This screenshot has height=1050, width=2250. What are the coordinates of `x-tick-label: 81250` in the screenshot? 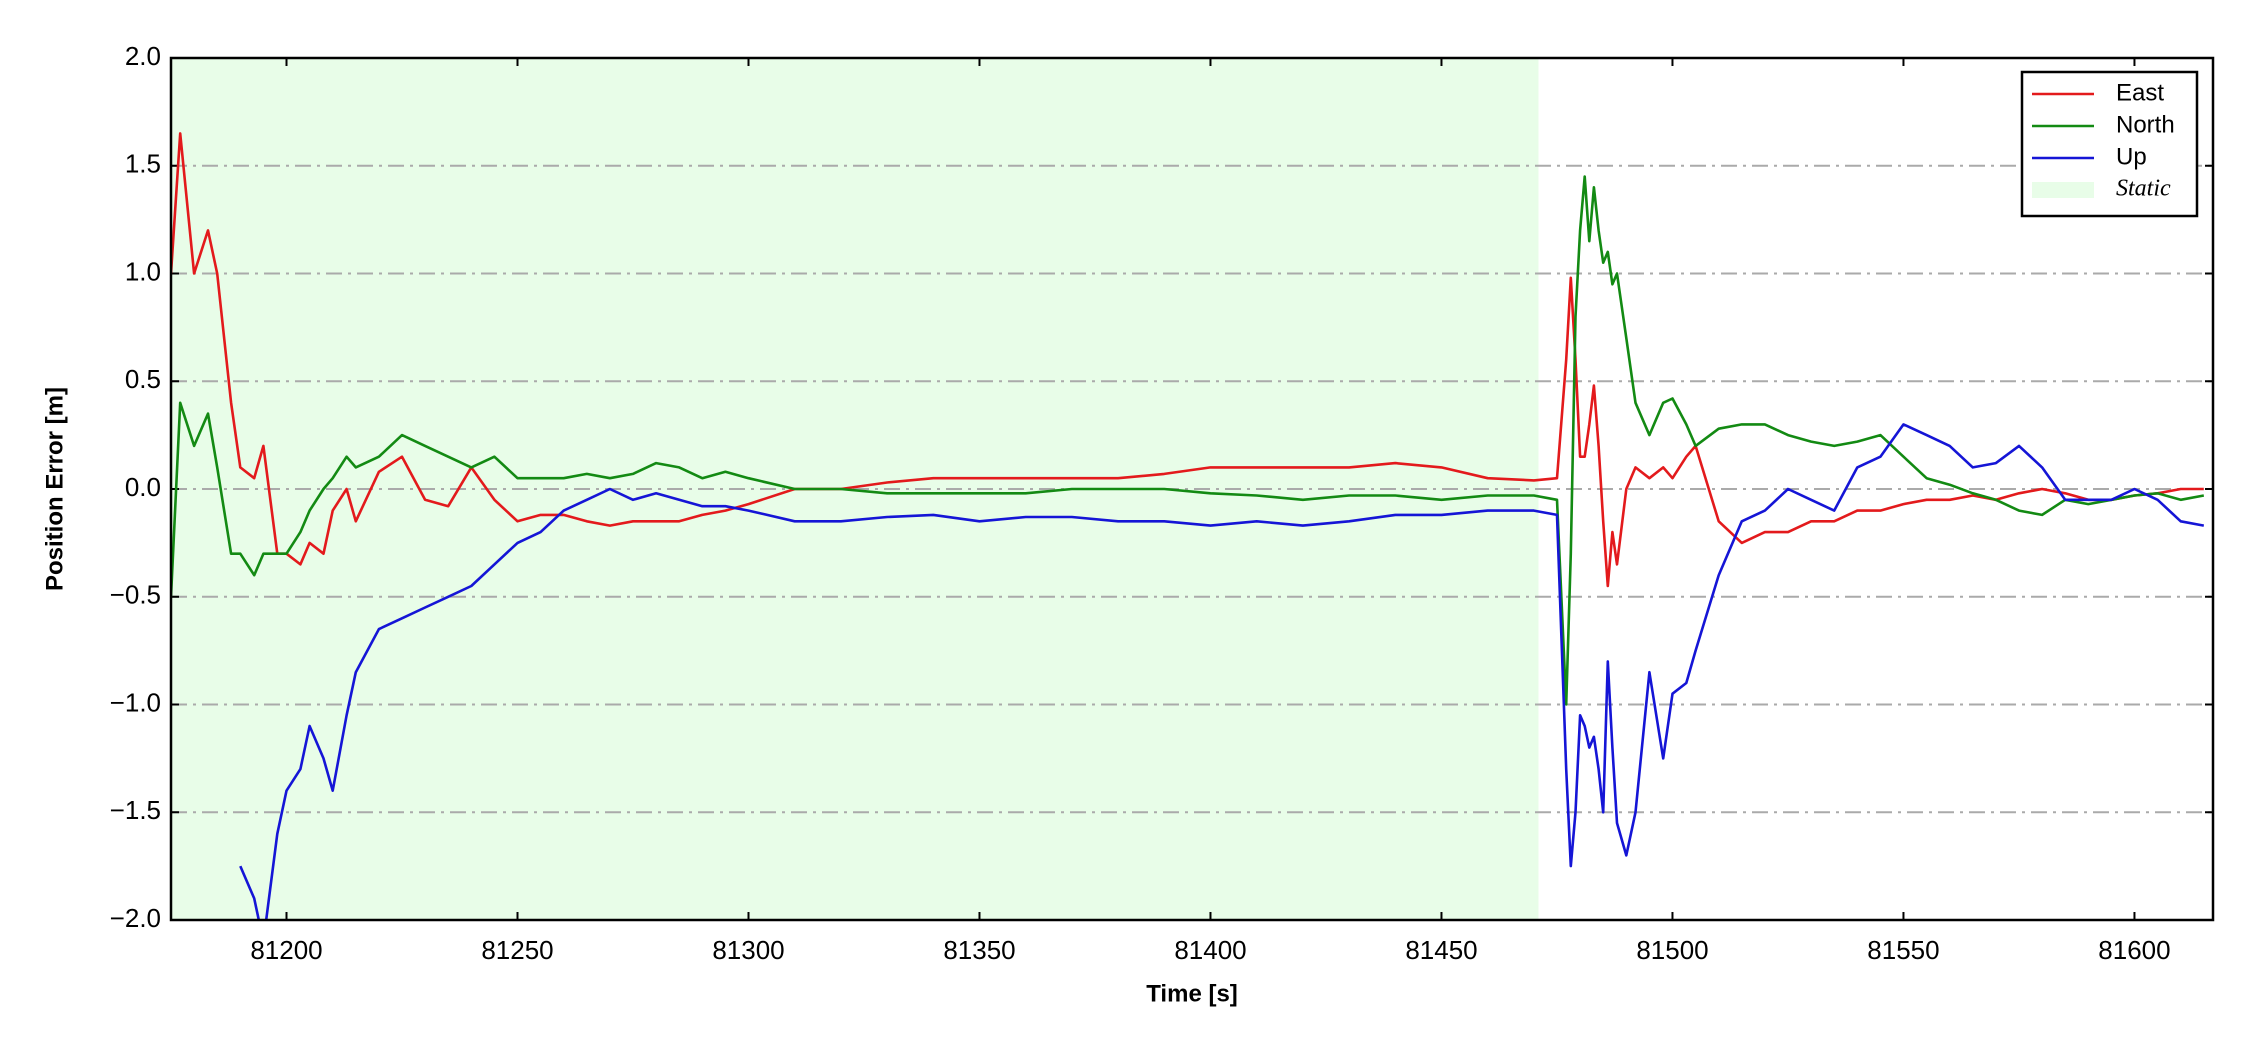 It's located at (517, 950).